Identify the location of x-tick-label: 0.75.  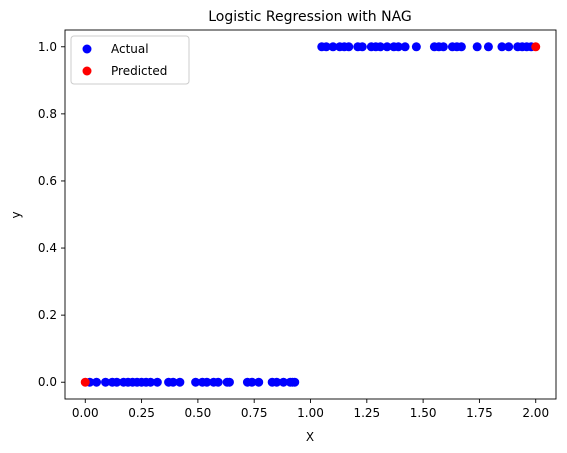
(254, 413).